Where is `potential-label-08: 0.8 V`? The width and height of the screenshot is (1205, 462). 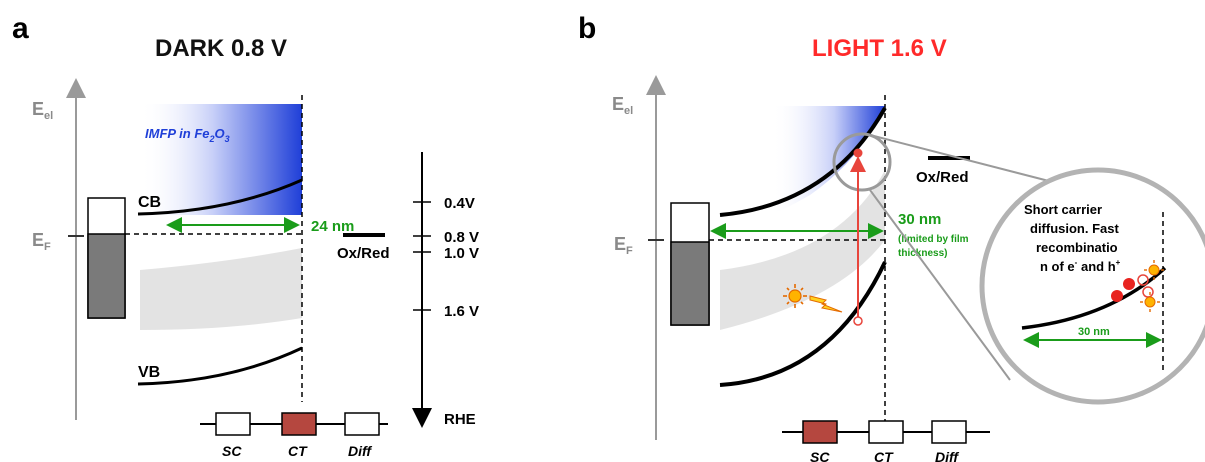
potential-label-08: 0.8 V is located at coordinates (461, 237).